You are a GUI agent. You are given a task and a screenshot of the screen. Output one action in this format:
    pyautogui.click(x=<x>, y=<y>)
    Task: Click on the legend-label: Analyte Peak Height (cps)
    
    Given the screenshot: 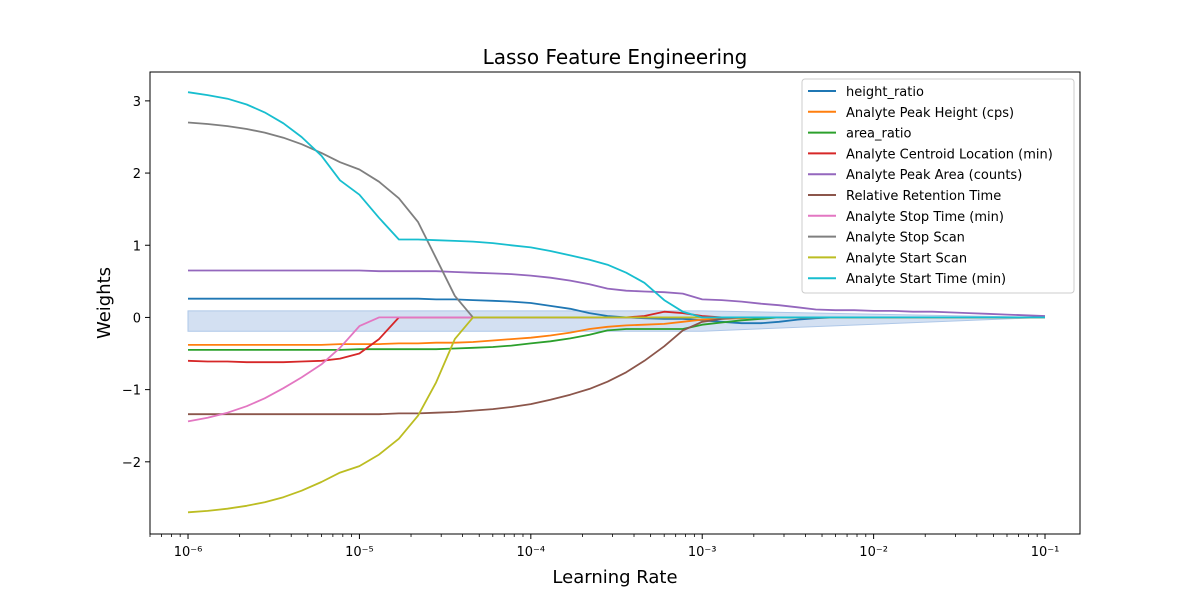 What is the action you would take?
    pyautogui.click(x=930, y=113)
    